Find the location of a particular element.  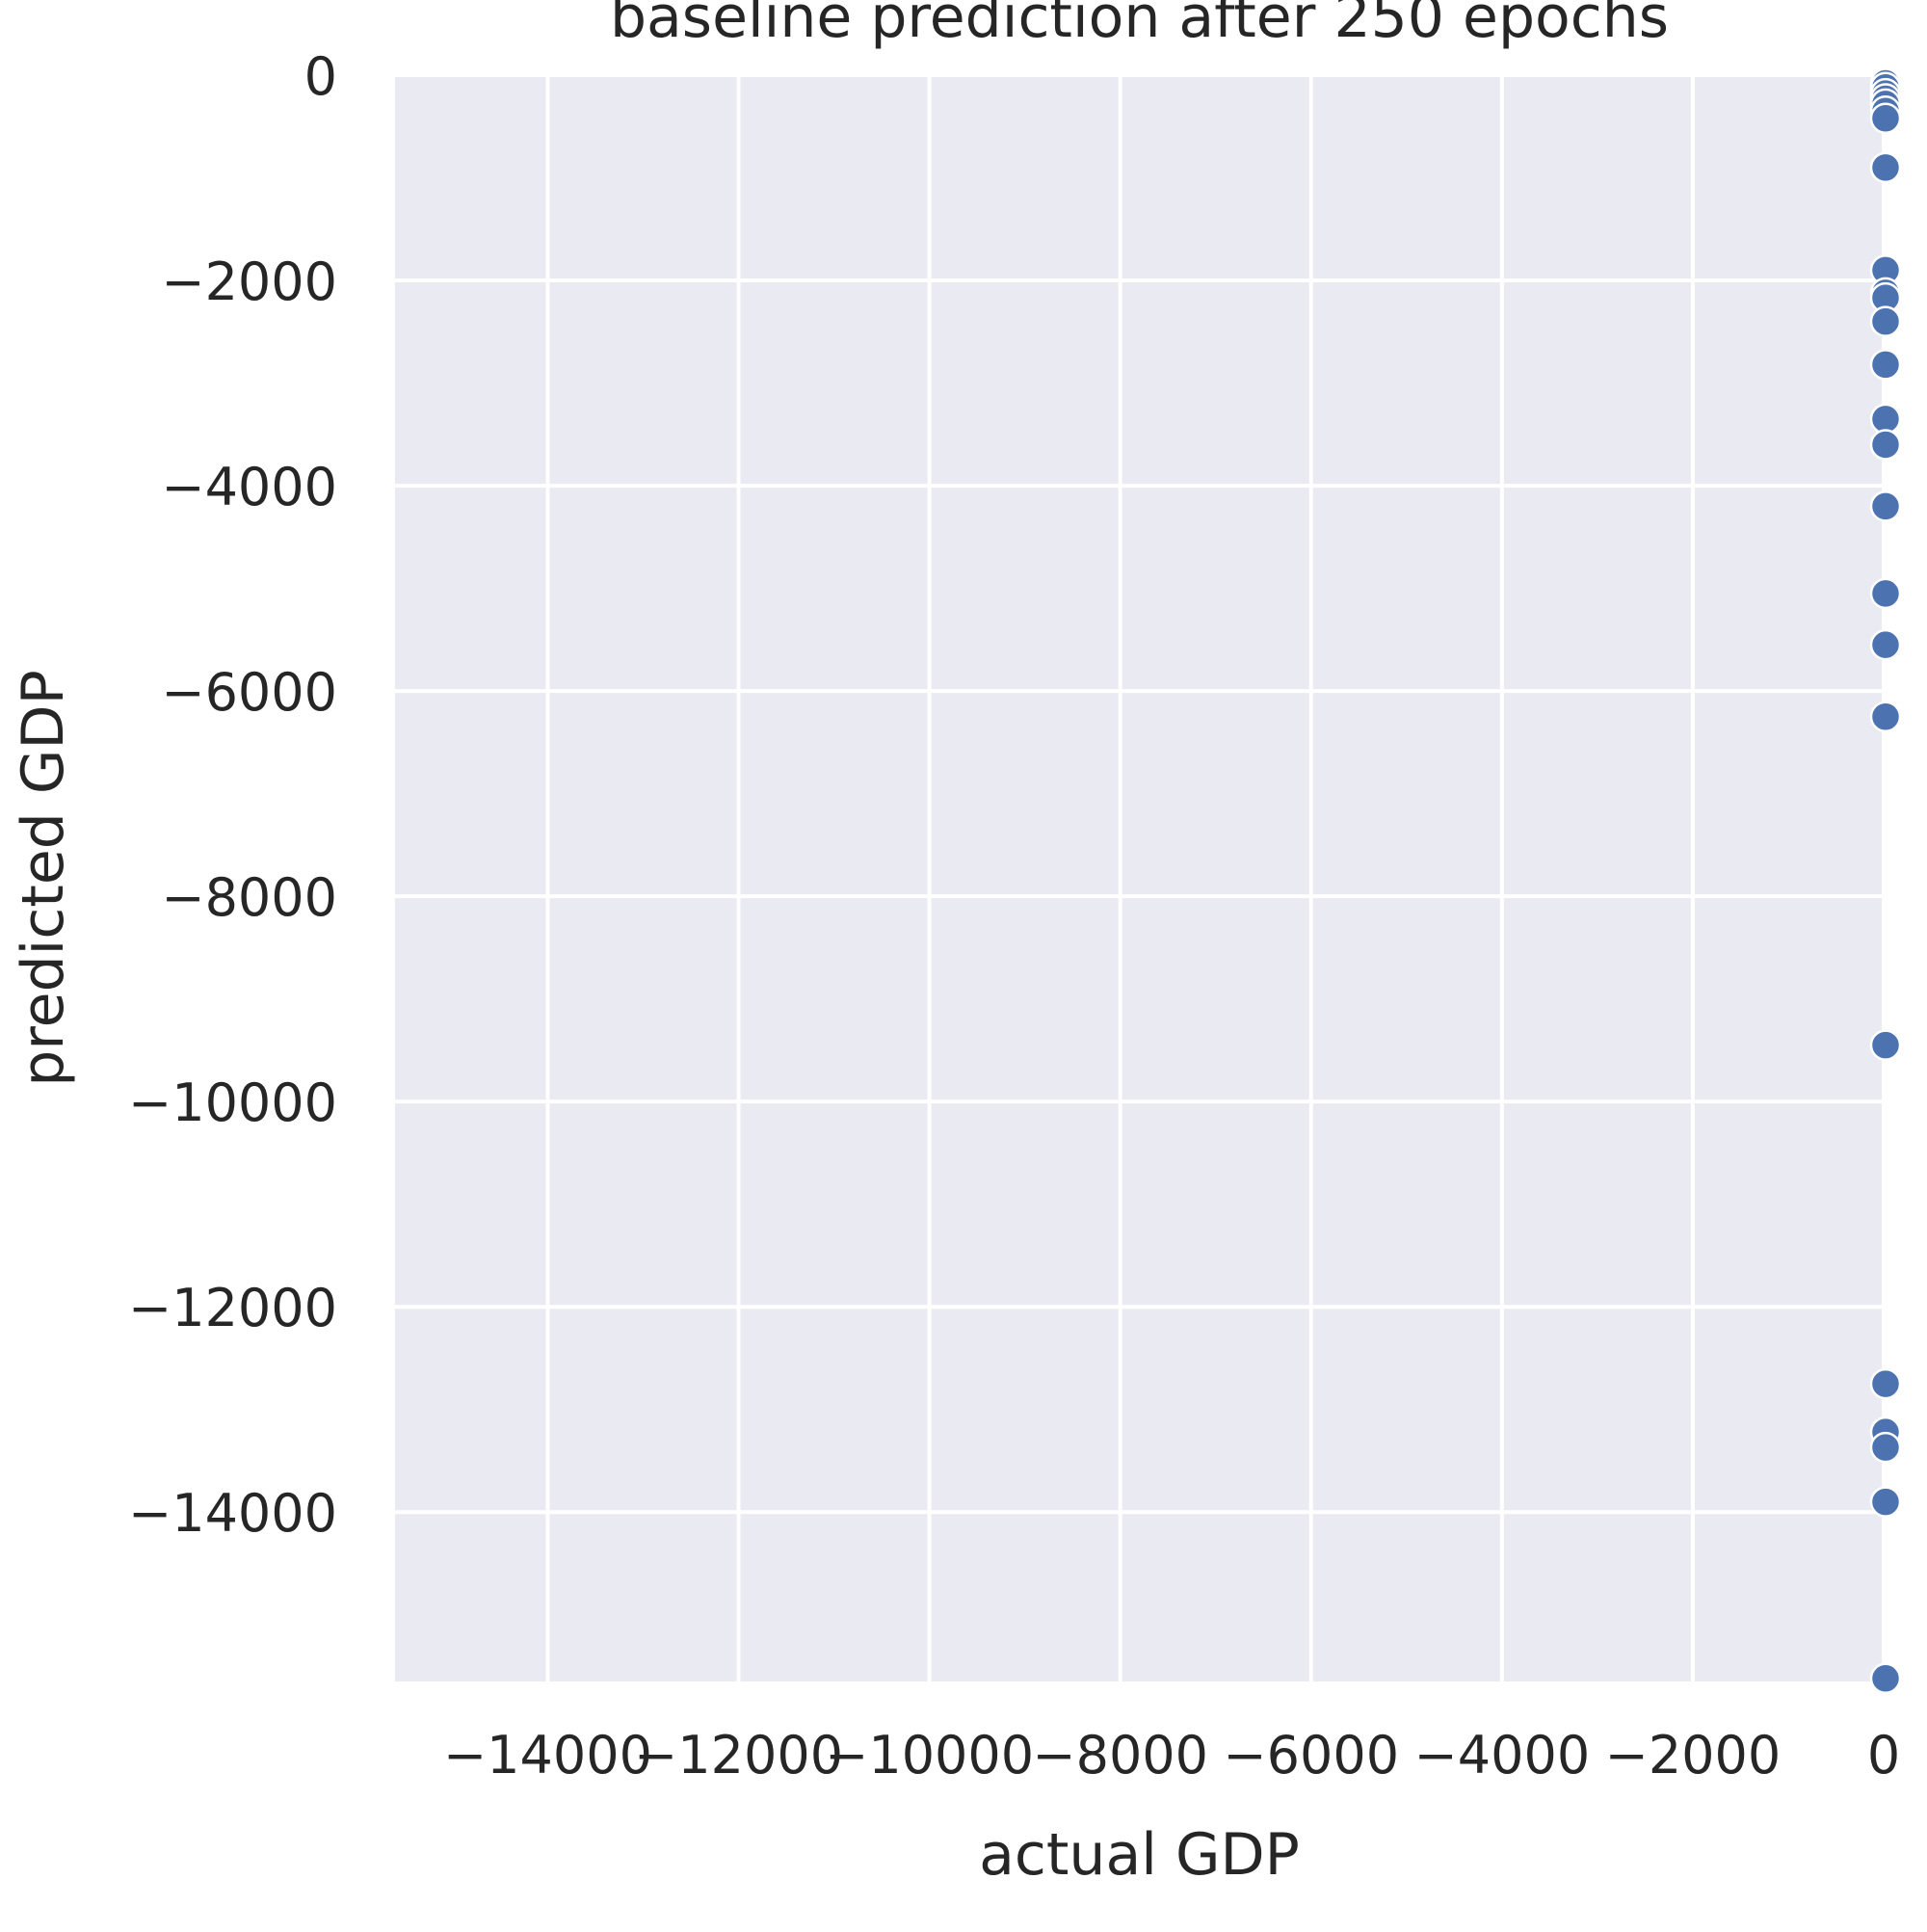

y-tick-label: −12000 is located at coordinates (232, 1308).